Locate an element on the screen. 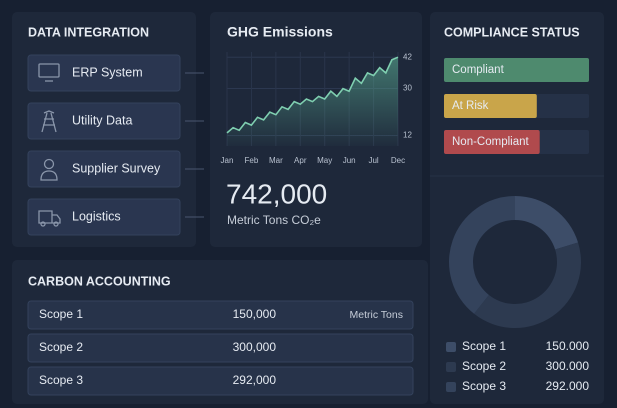 The image size is (617, 408). scope-name: Scope 1 is located at coordinates (61, 314).